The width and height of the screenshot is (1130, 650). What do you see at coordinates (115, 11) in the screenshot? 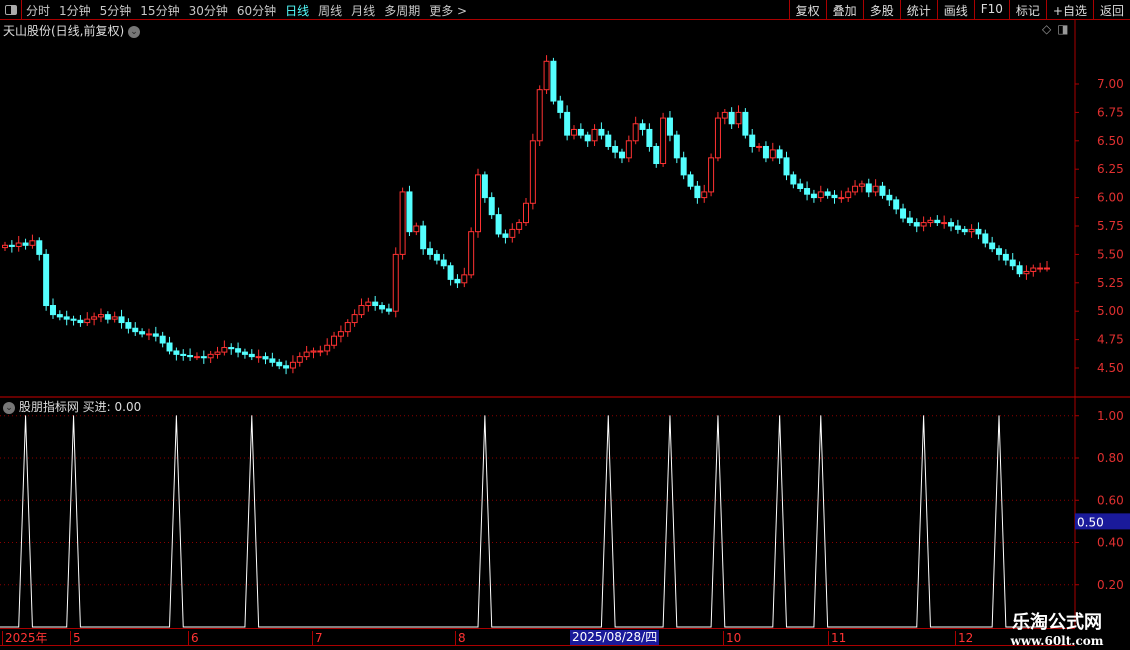
I see `period-tab: 5分钟` at bounding box center [115, 11].